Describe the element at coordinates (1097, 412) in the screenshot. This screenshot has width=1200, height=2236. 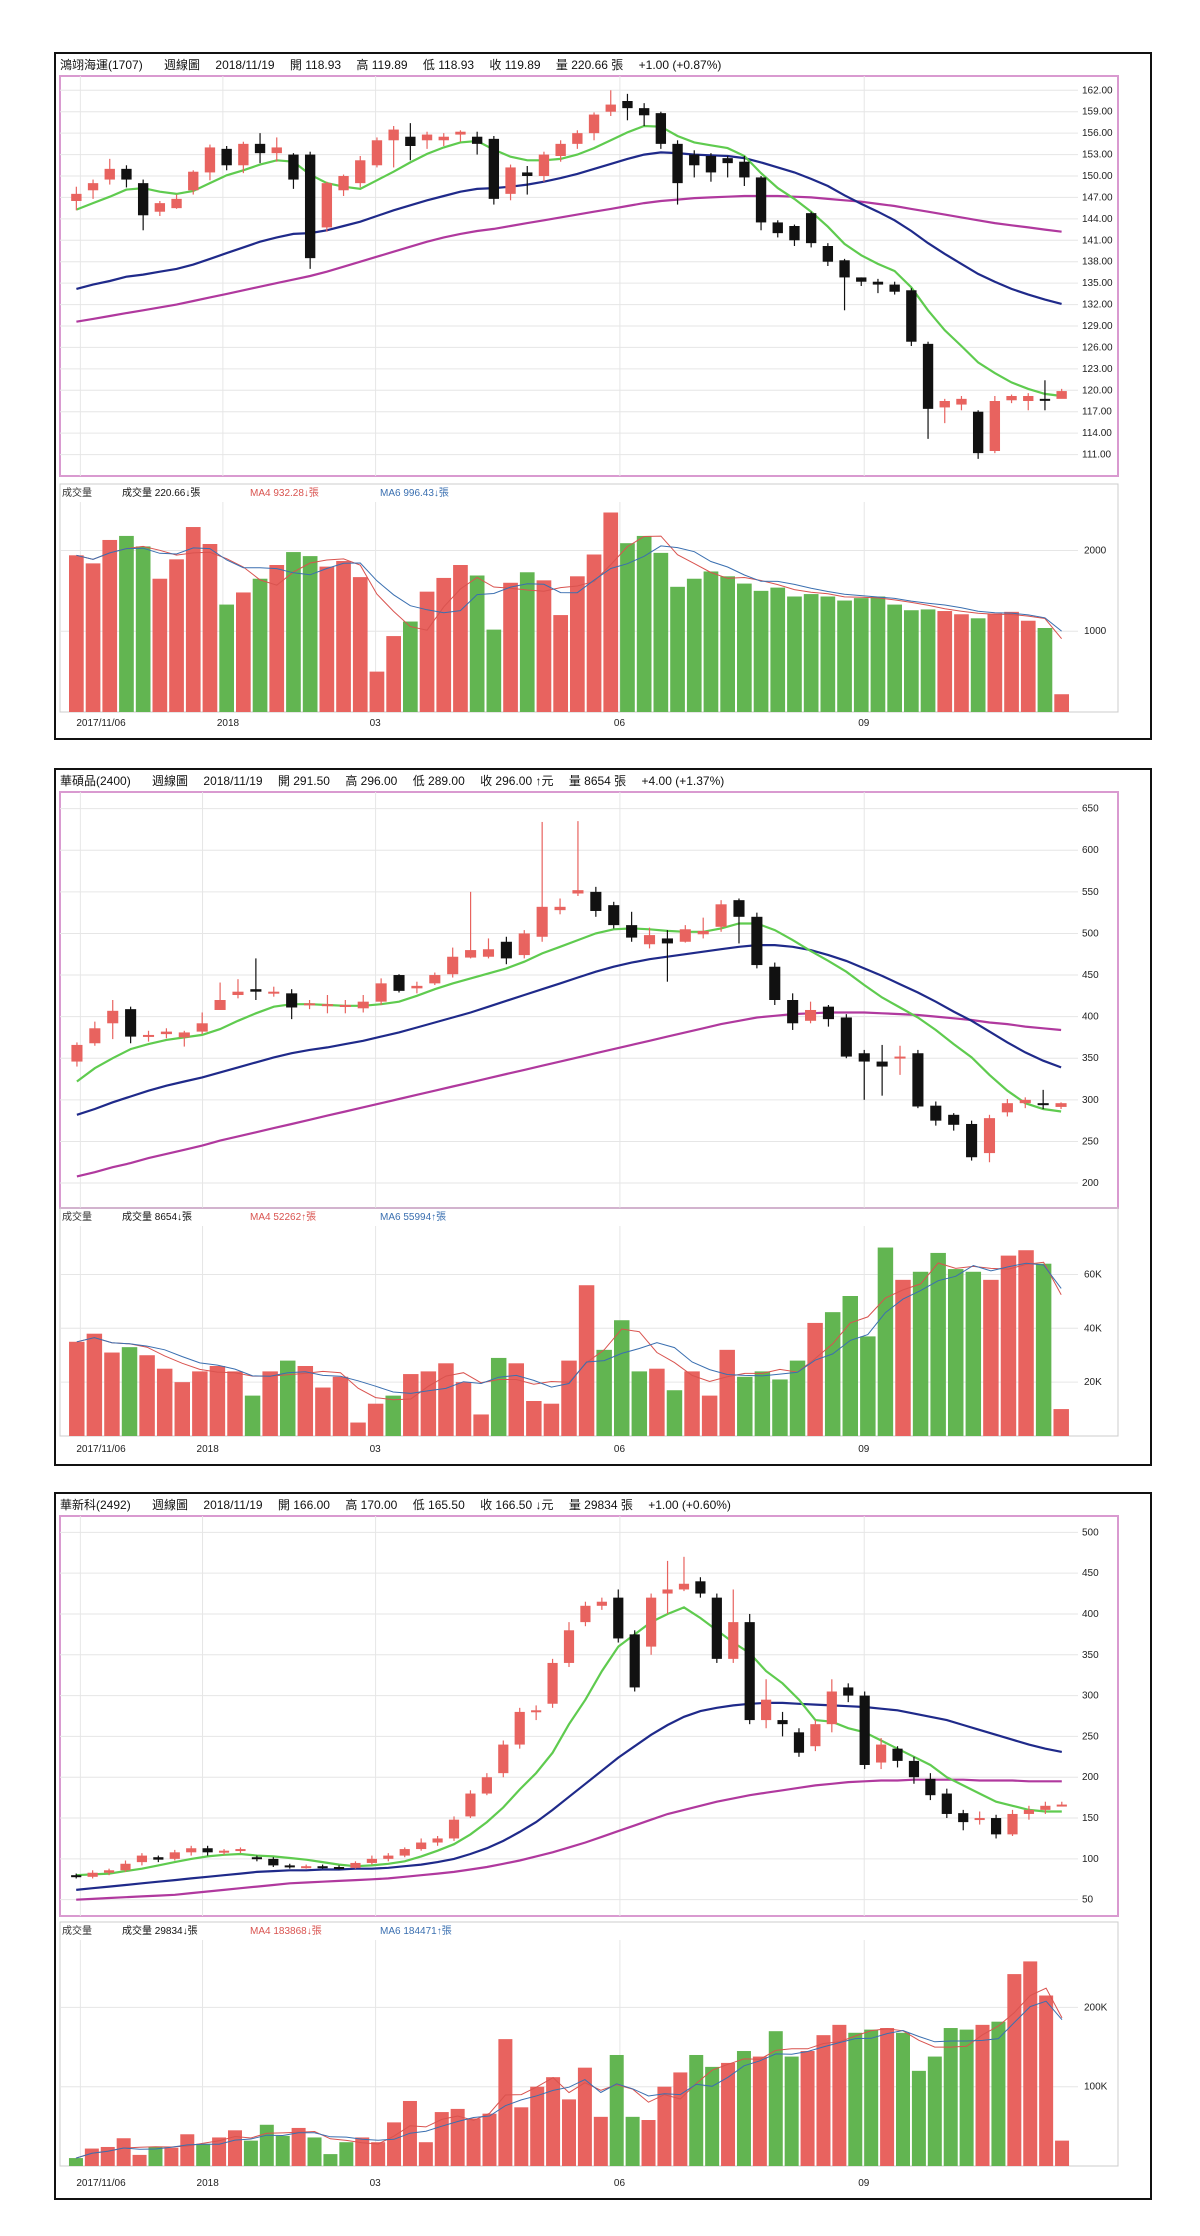
I see `price-tick-label: 117.00` at that location.